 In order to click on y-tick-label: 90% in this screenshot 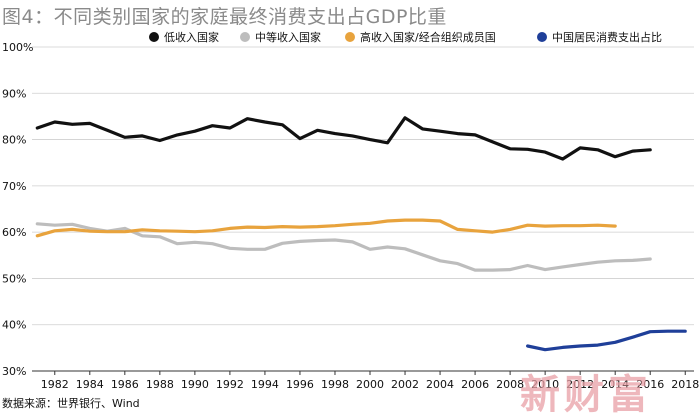, I will do `click(14, 93)`.